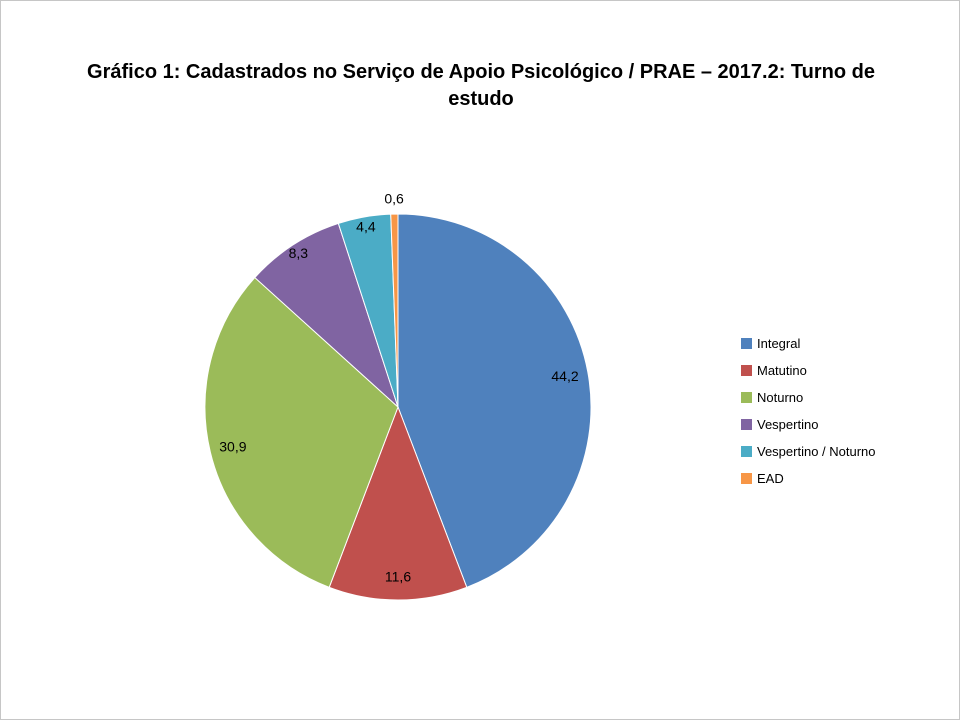  What do you see at coordinates (782, 370) in the screenshot?
I see `legend-label: Matutino` at bounding box center [782, 370].